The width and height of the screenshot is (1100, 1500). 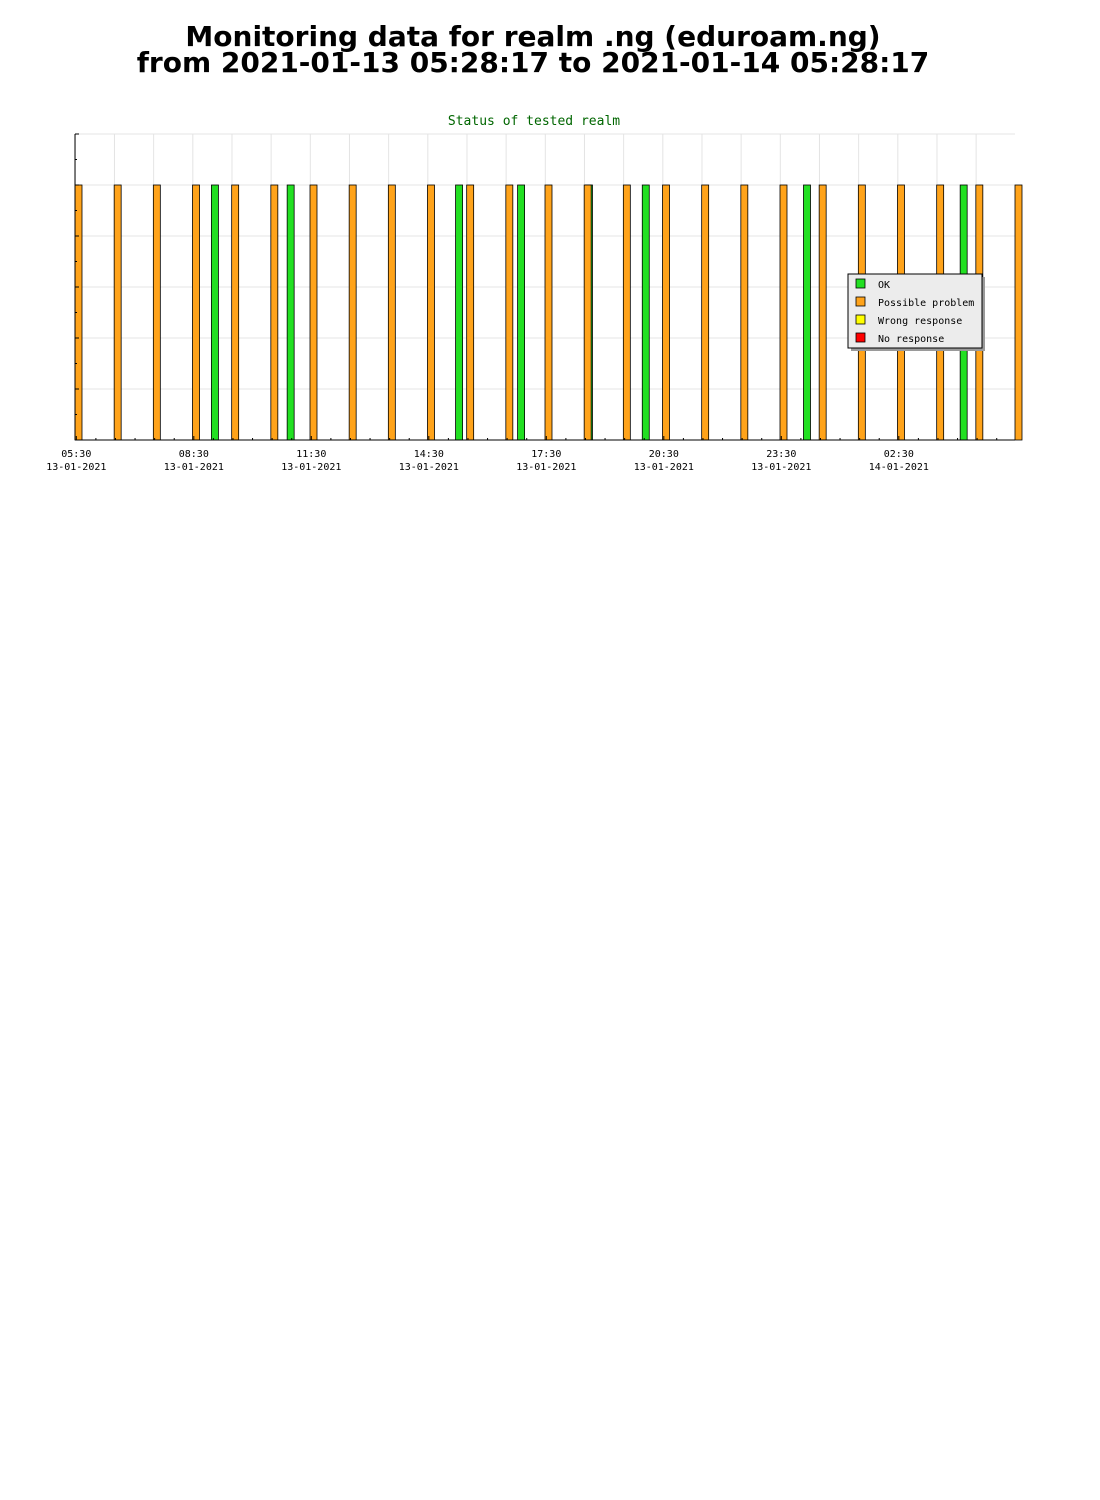 I want to click on legend-box, so click(x=915, y=311).